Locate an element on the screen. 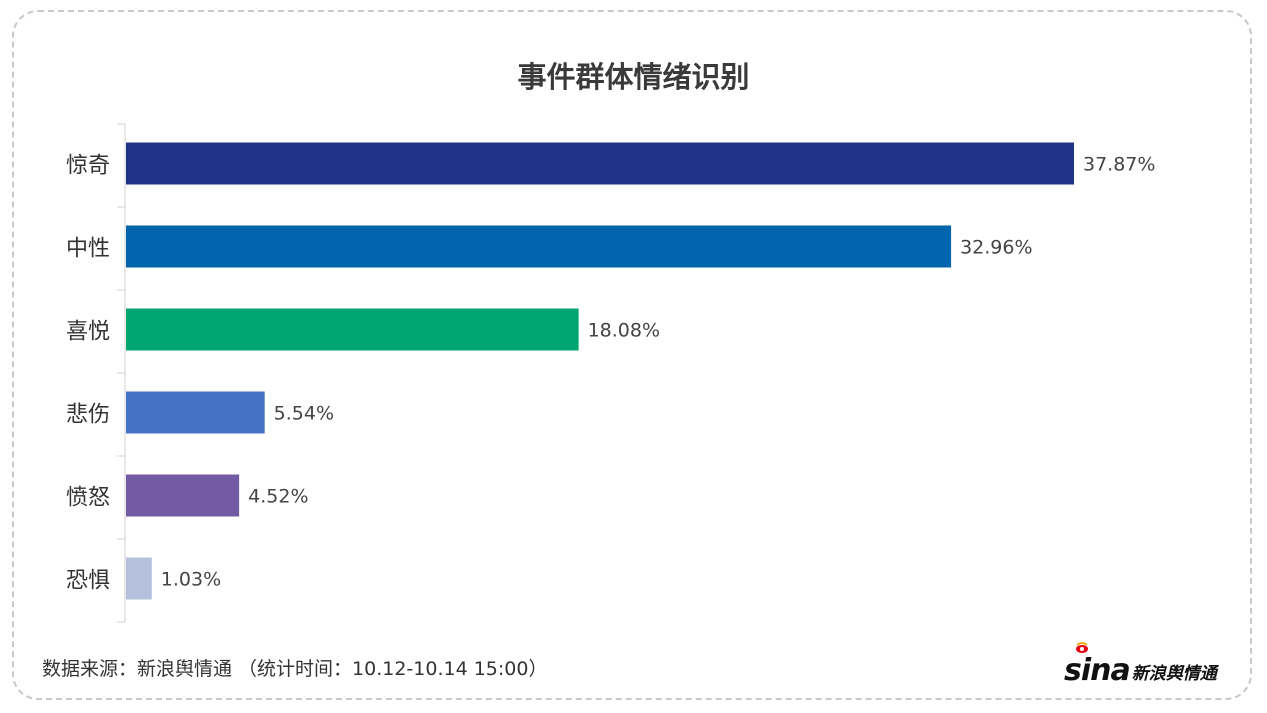 The width and height of the screenshot is (1267, 713). category-label: 惊奇 is located at coordinates (88, 166).